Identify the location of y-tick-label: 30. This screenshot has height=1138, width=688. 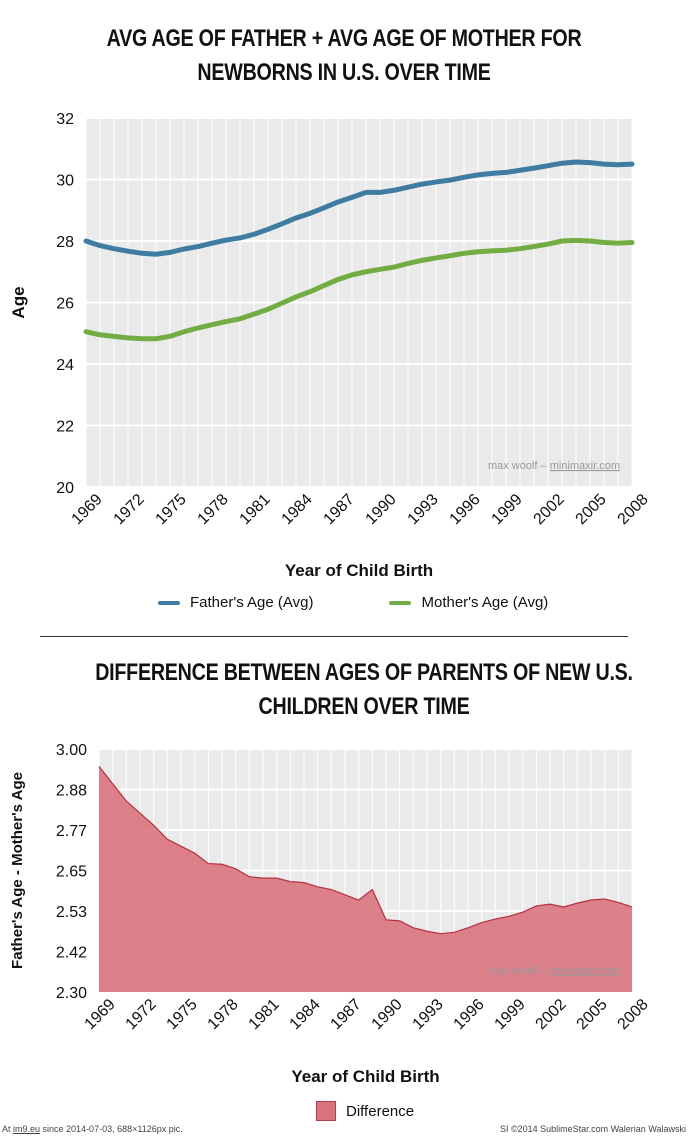
(65, 181).